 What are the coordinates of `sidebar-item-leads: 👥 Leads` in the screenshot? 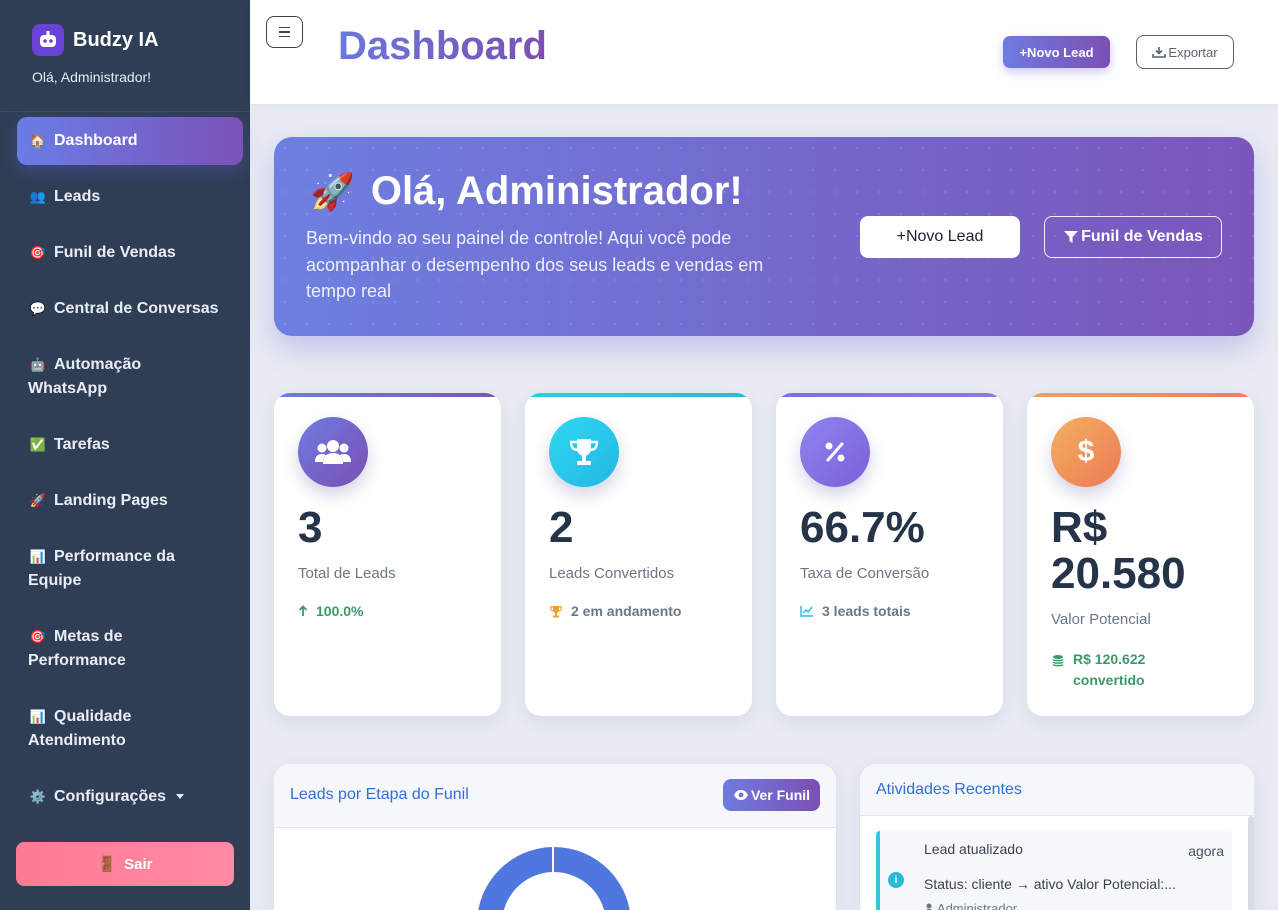 It's located at (130, 197).